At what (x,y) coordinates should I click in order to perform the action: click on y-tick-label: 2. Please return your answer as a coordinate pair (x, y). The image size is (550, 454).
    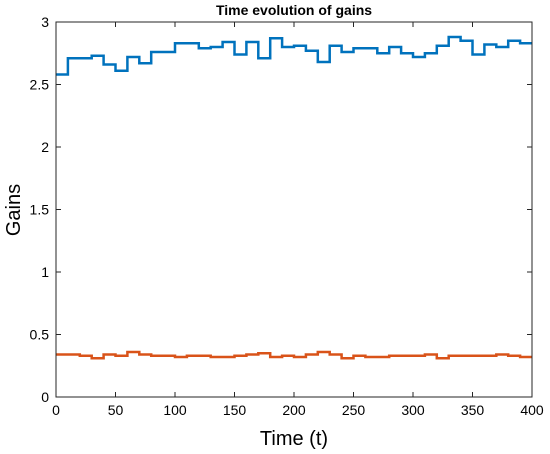
    Looking at the image, I should click on (45, 147).